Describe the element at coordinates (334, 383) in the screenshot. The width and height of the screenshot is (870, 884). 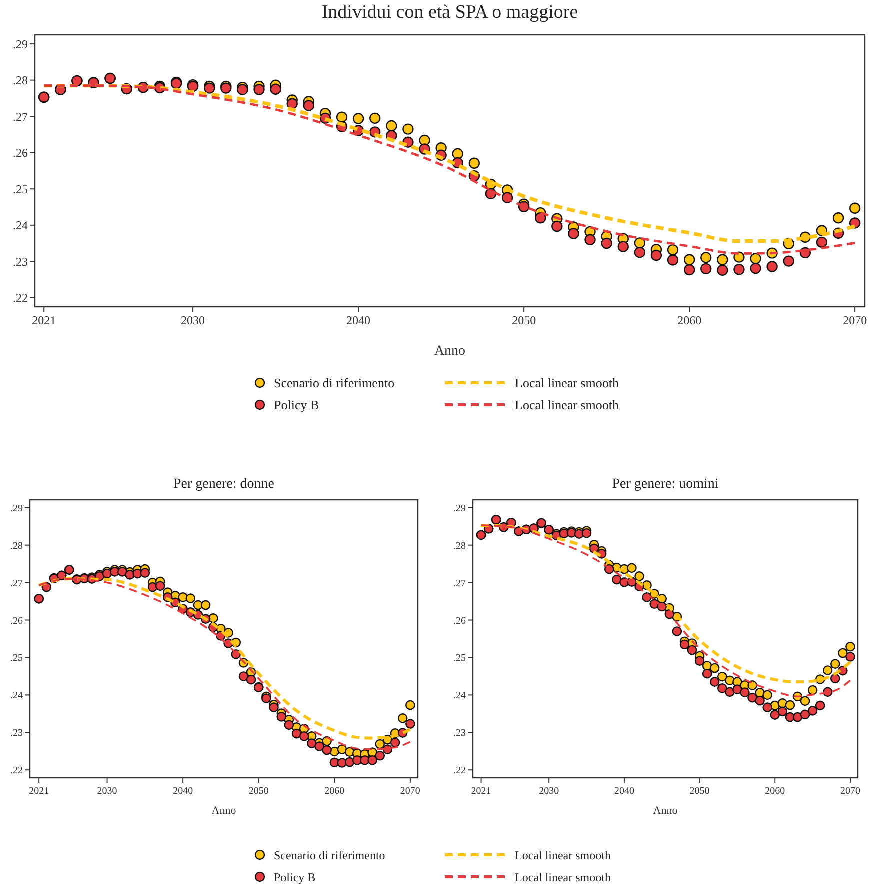
I see `legend-label: Scenario di riferimento` at that location.